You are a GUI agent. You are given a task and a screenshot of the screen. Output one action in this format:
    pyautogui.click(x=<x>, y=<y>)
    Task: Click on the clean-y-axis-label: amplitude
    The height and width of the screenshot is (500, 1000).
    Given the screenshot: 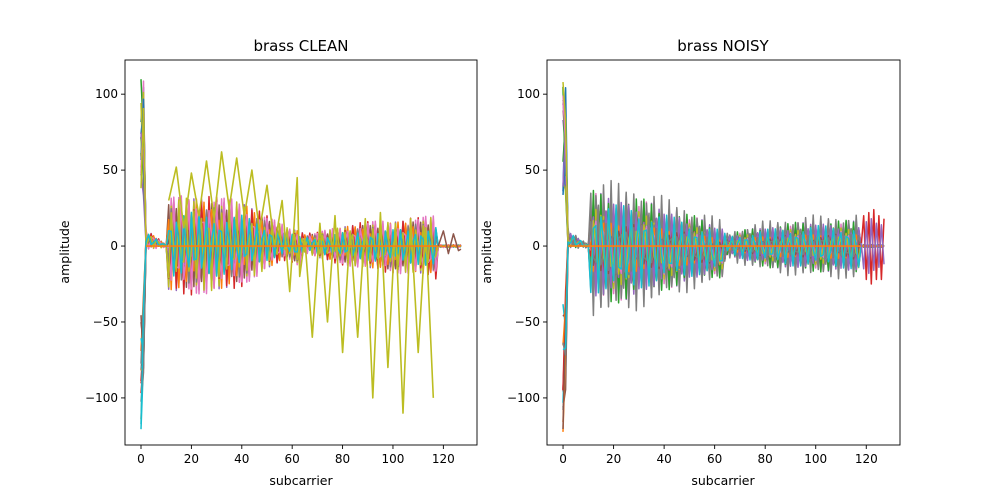 What is the action you would take?
    pyautogui.click(x=64, y=251)
    